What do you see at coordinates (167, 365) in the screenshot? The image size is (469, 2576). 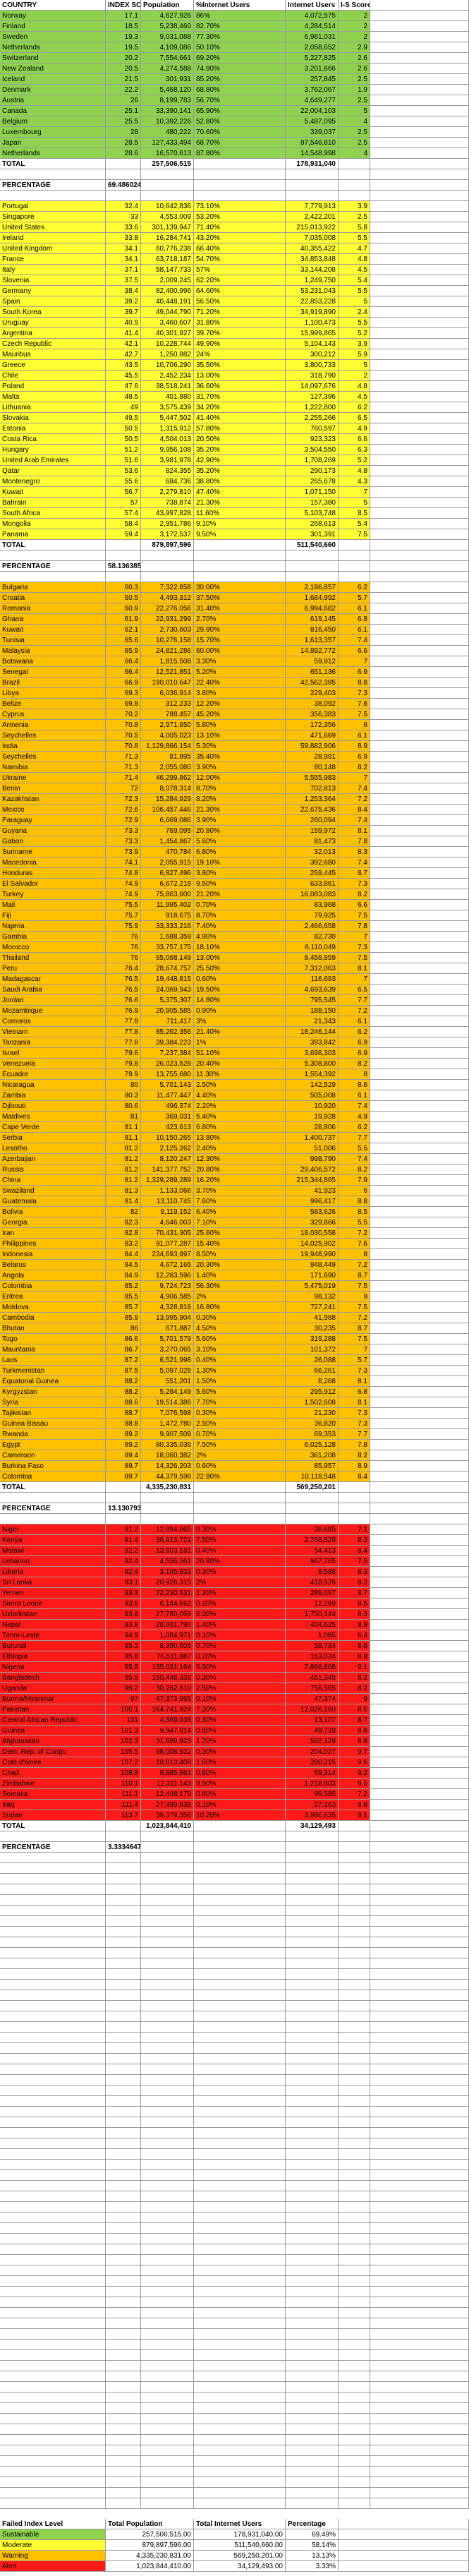 I see `population-cell: 10,706,290` at bounding box center [167, 365].